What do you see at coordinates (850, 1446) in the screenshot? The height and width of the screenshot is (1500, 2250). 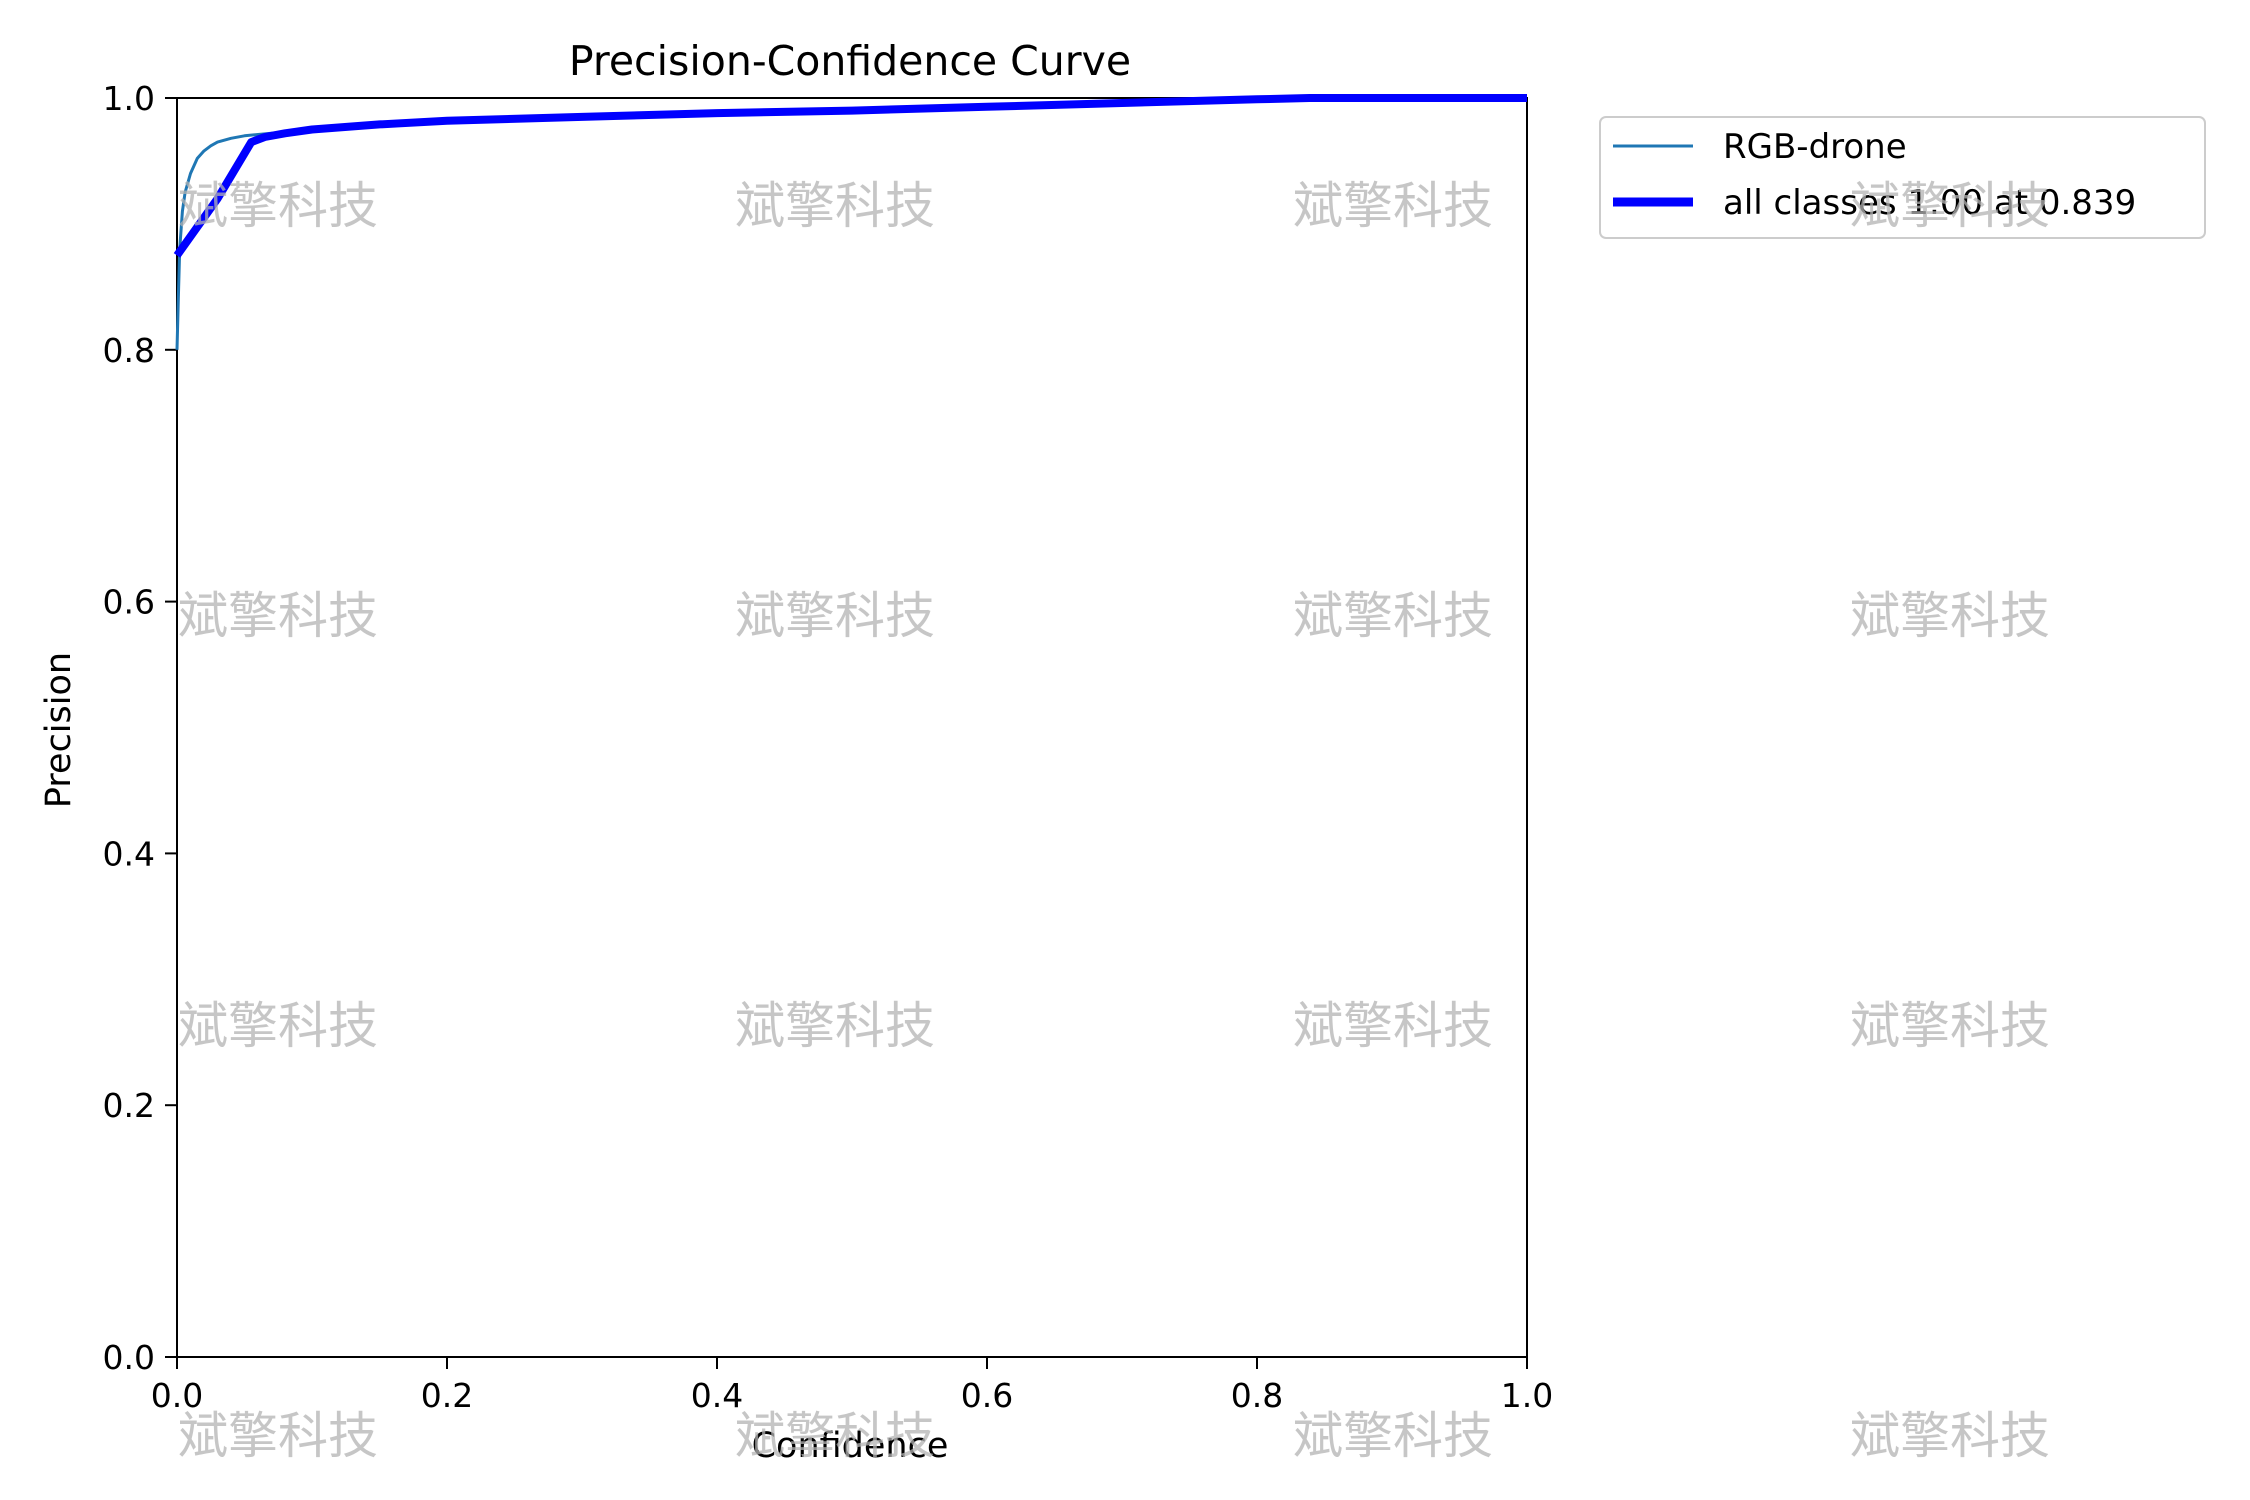 I see `x-axis-title: Confidence` at bounding box center [850, 1446].